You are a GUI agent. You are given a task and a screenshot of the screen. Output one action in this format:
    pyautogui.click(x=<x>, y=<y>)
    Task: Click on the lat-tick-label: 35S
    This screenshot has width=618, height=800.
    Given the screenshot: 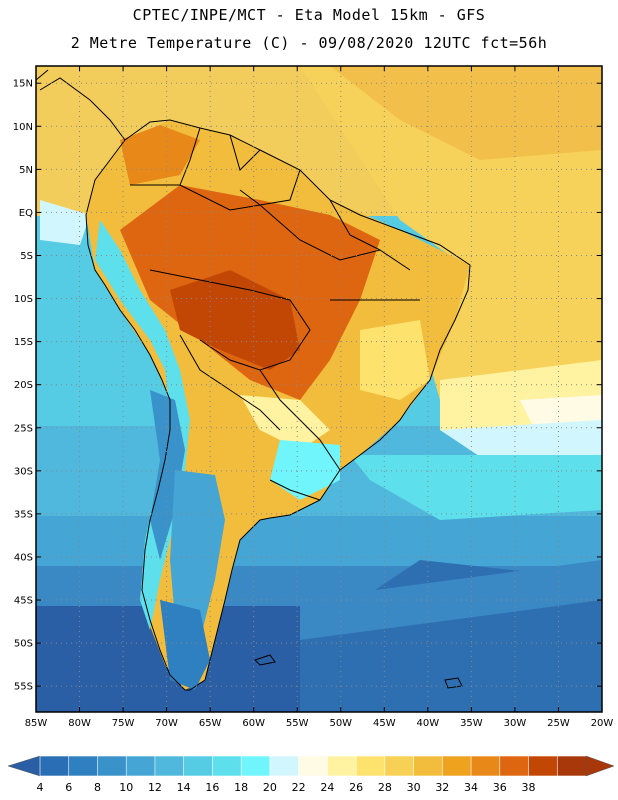 What is the action you would take?
    pyautogui.click(x=23, y=514)
    